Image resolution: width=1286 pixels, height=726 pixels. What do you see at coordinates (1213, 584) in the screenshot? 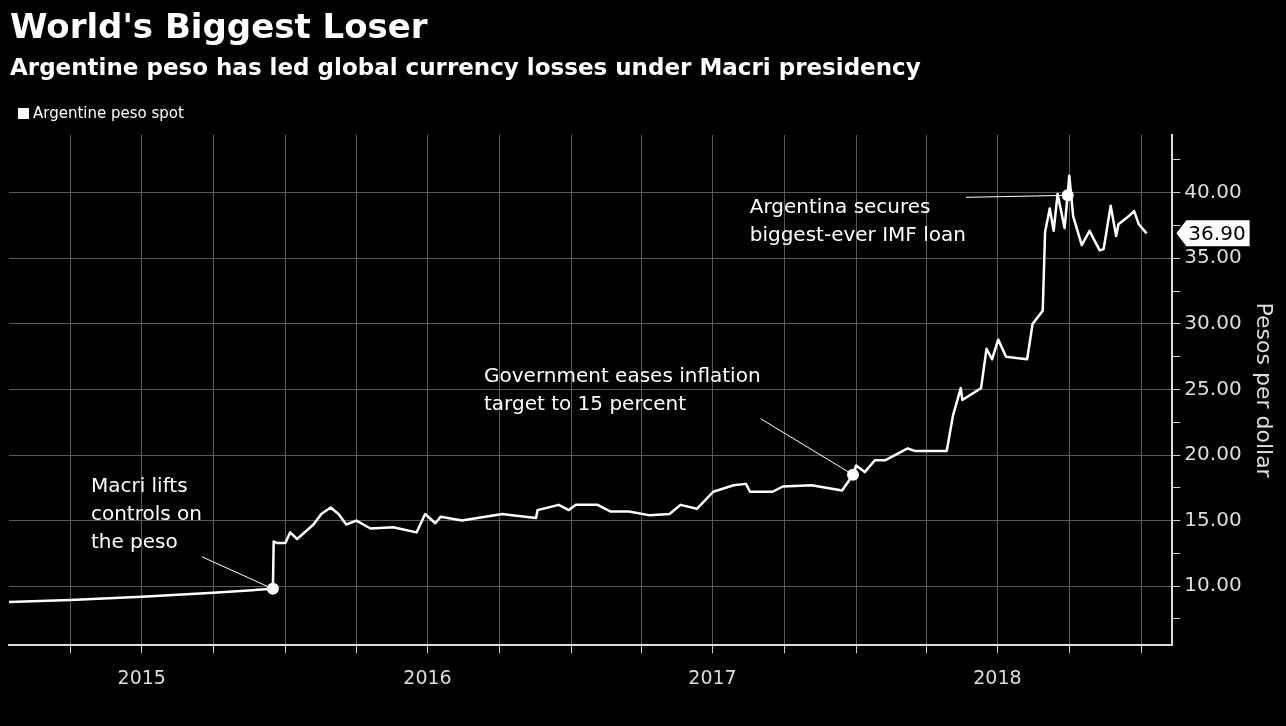
I see `y-tick-label: 10.00` at bounding box center [1213, 584].